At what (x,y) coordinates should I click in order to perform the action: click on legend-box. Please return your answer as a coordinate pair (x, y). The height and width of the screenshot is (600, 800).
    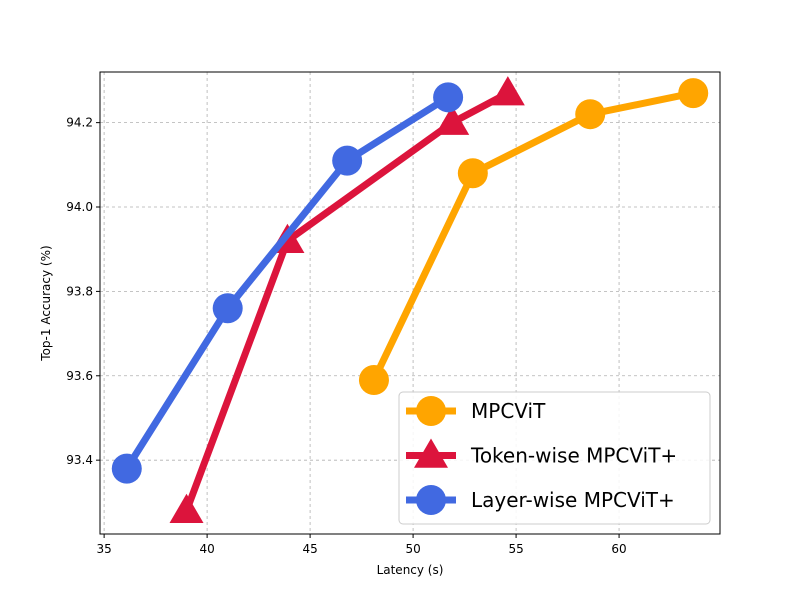
    Looking at the image, I should click on (554, 458).